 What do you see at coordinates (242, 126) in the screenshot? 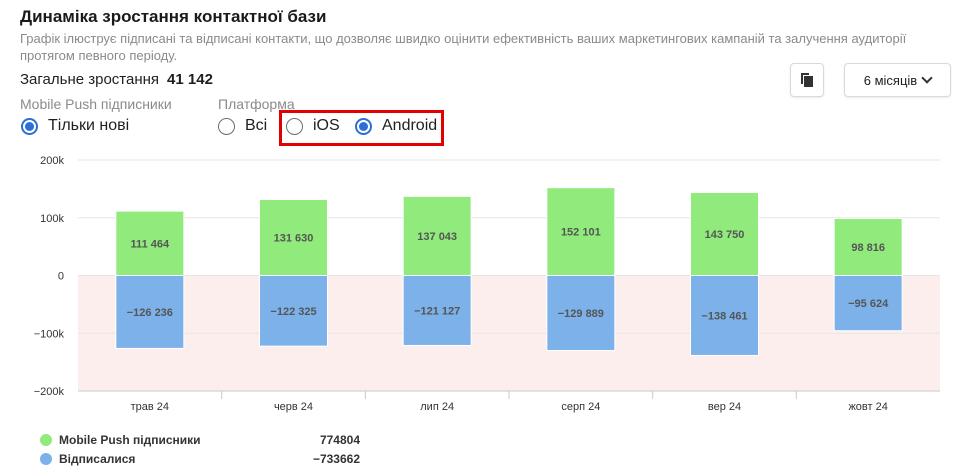
I see `radio-platform-all: Всі` at bounding box center [242, 126].